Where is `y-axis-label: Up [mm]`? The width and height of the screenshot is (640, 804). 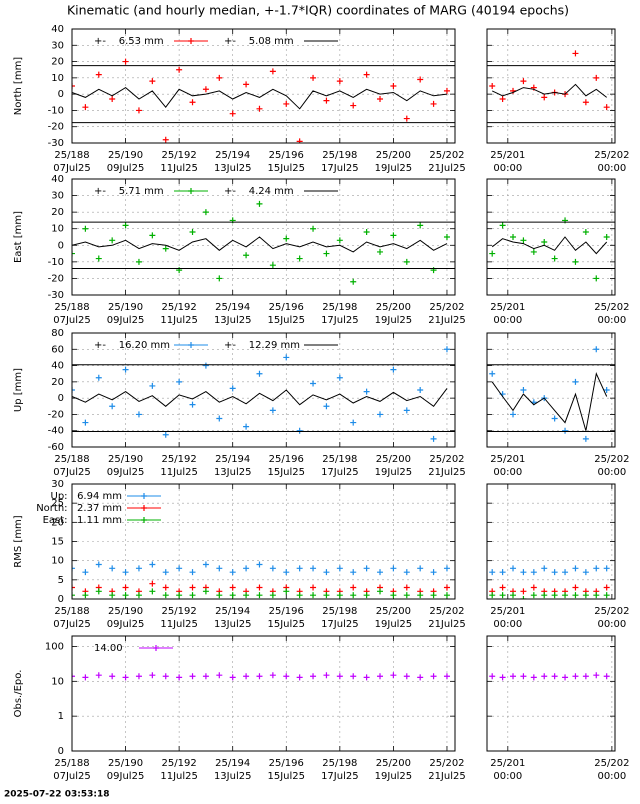 y-axis-label: Up [mm] is located at coordinates (18, 390).